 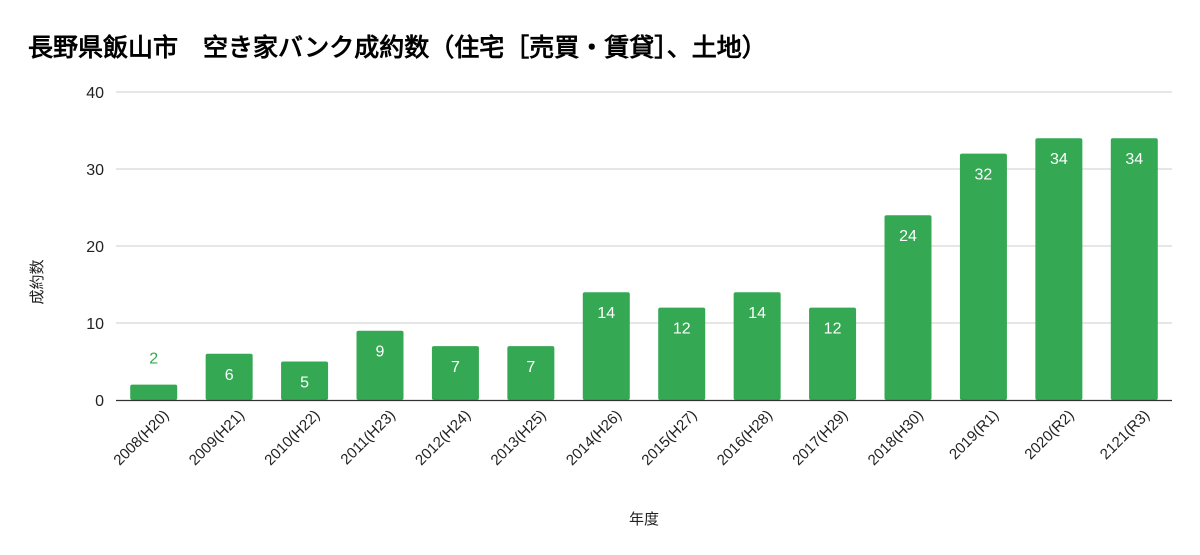 I want to click on x-tick-label: 2016(H28), so click(x=745, y=438).